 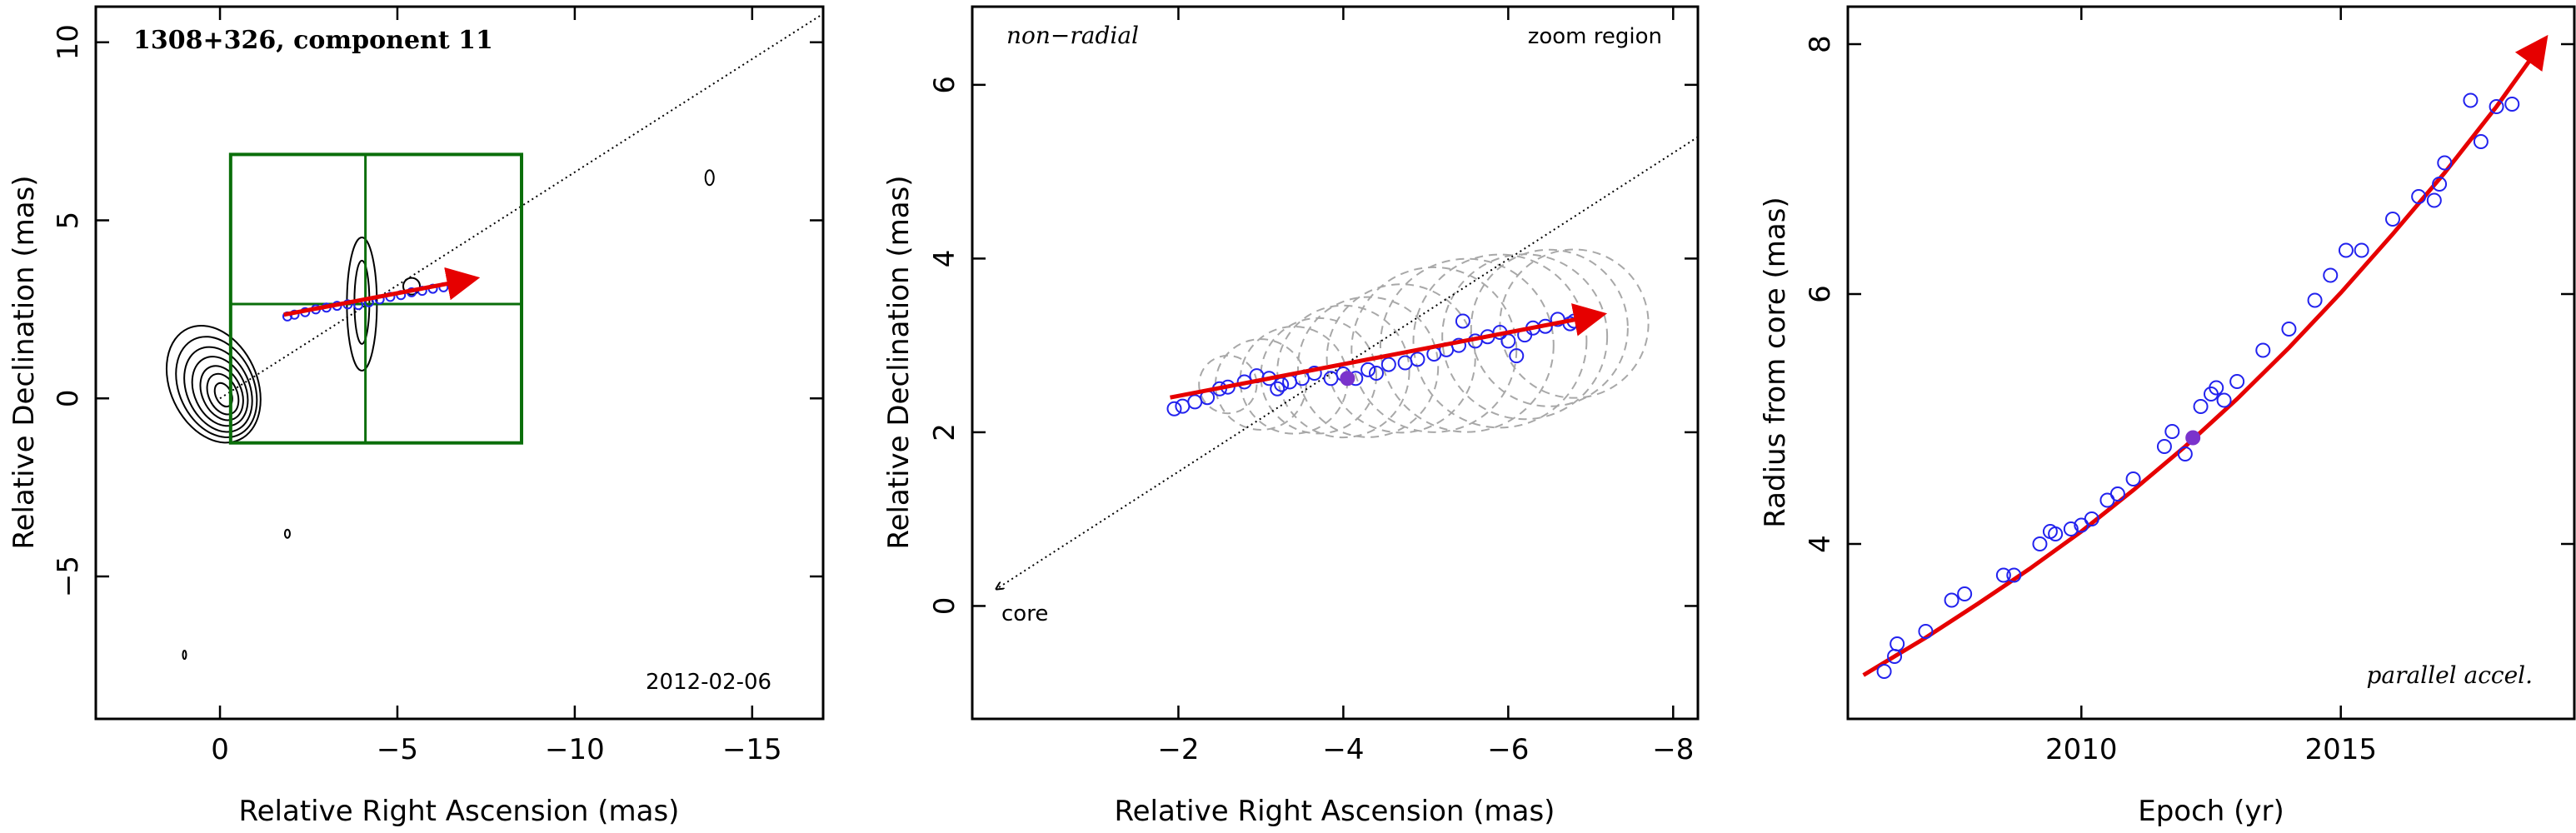 What do you see at coordinates (944, 432) in the screenshot?
I see `y-tick-label-middle: 2` at bounding box center [944, 432].